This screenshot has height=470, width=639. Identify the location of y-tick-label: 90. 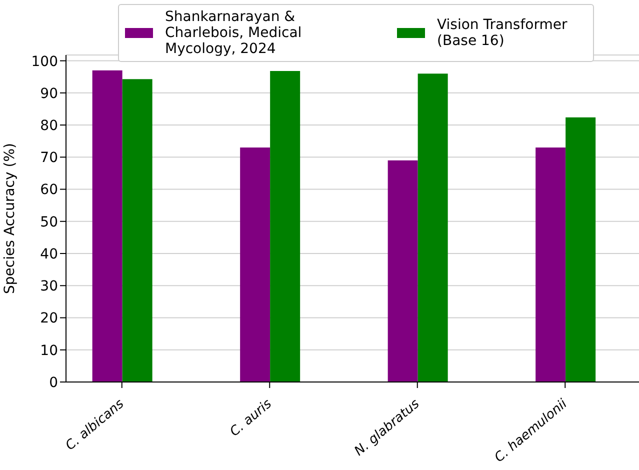
(49, 94).